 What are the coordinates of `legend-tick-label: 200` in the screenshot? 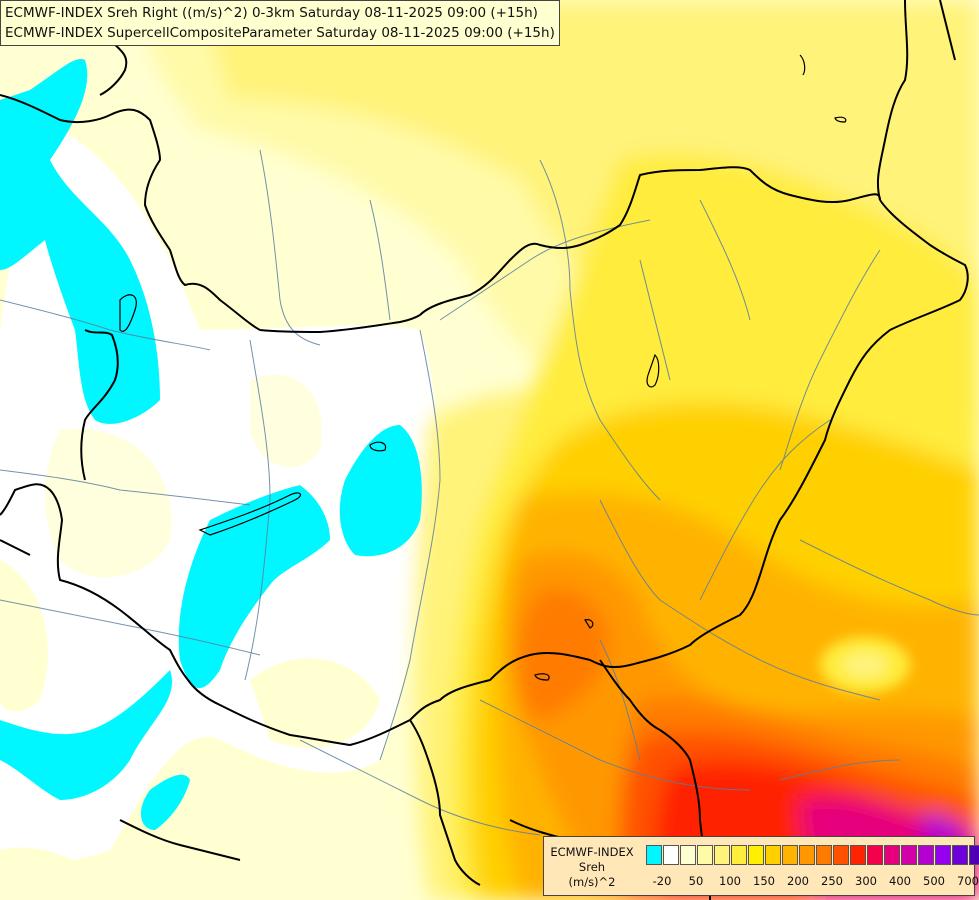 It's located at (798, 881).